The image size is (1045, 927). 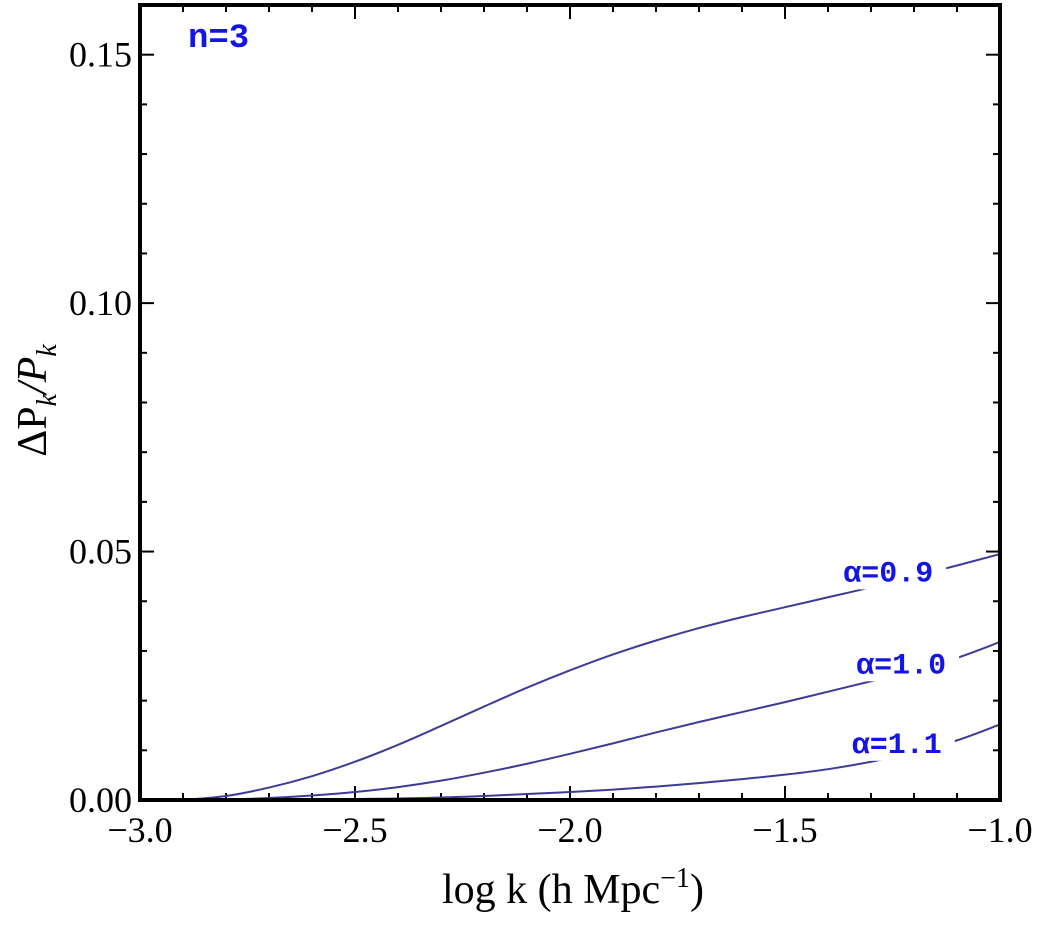 I want to click on series-label-2: α=1.0, so click(x=901, y=666).